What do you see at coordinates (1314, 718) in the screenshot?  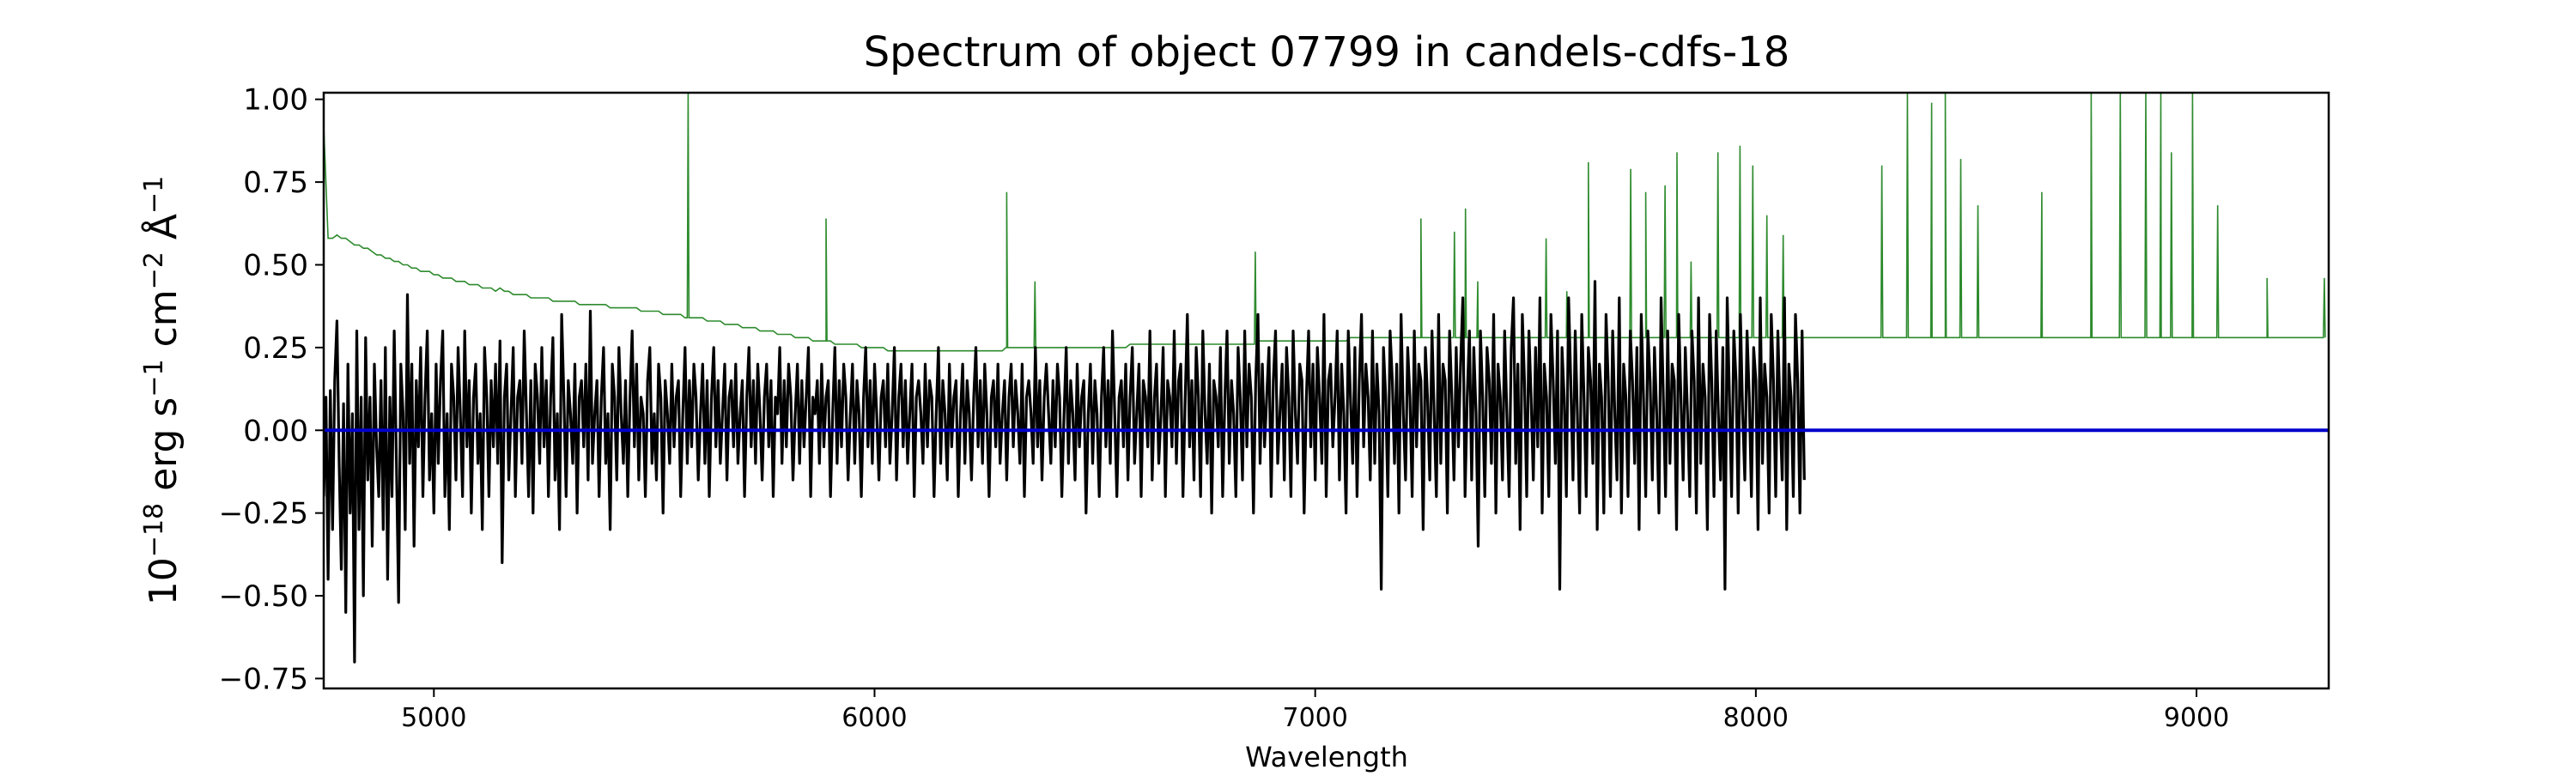 I see `x-tick-label: 7000` at bounding box center [1314, 718].